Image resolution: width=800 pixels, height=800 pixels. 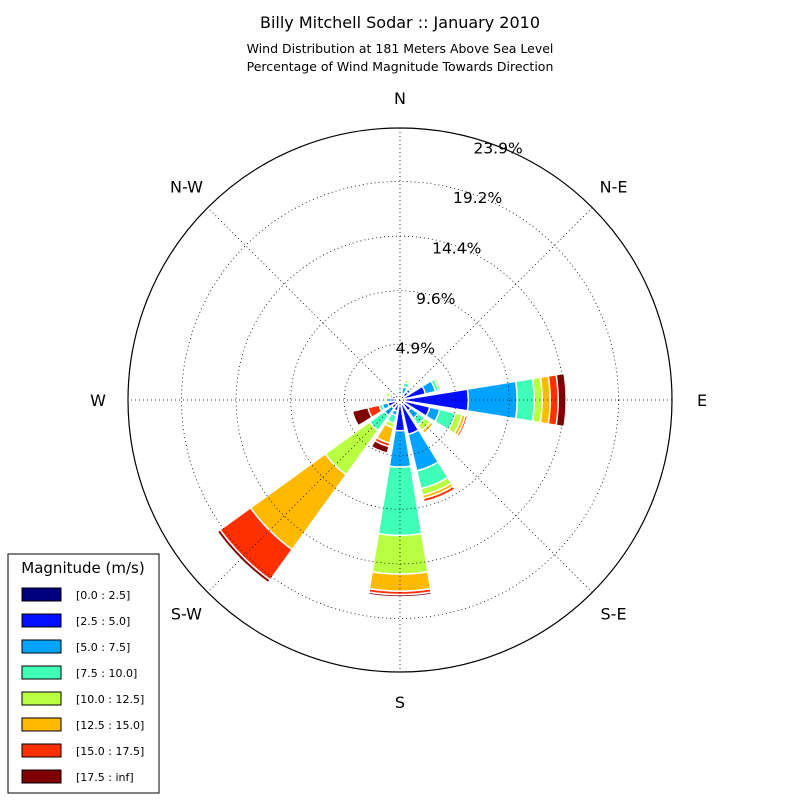 I want to click on bar-sector-157.5-bin-6, so click(x=439, y=494).